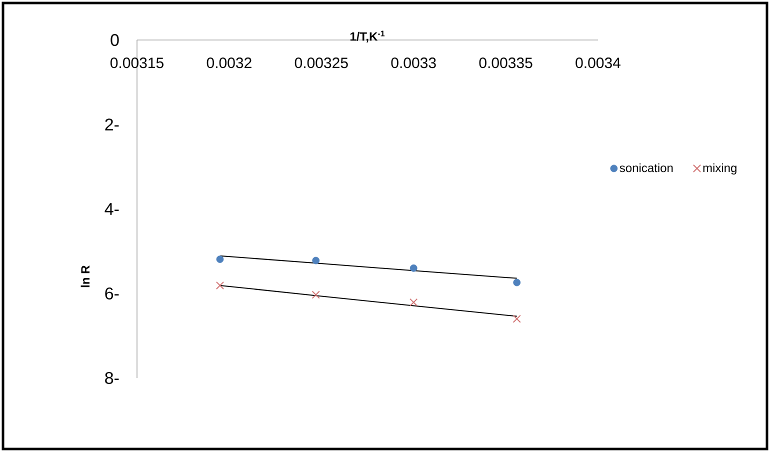 This screenshot has height=452, width=772. I want to click on legend-label: sonication, so click(646, 167).